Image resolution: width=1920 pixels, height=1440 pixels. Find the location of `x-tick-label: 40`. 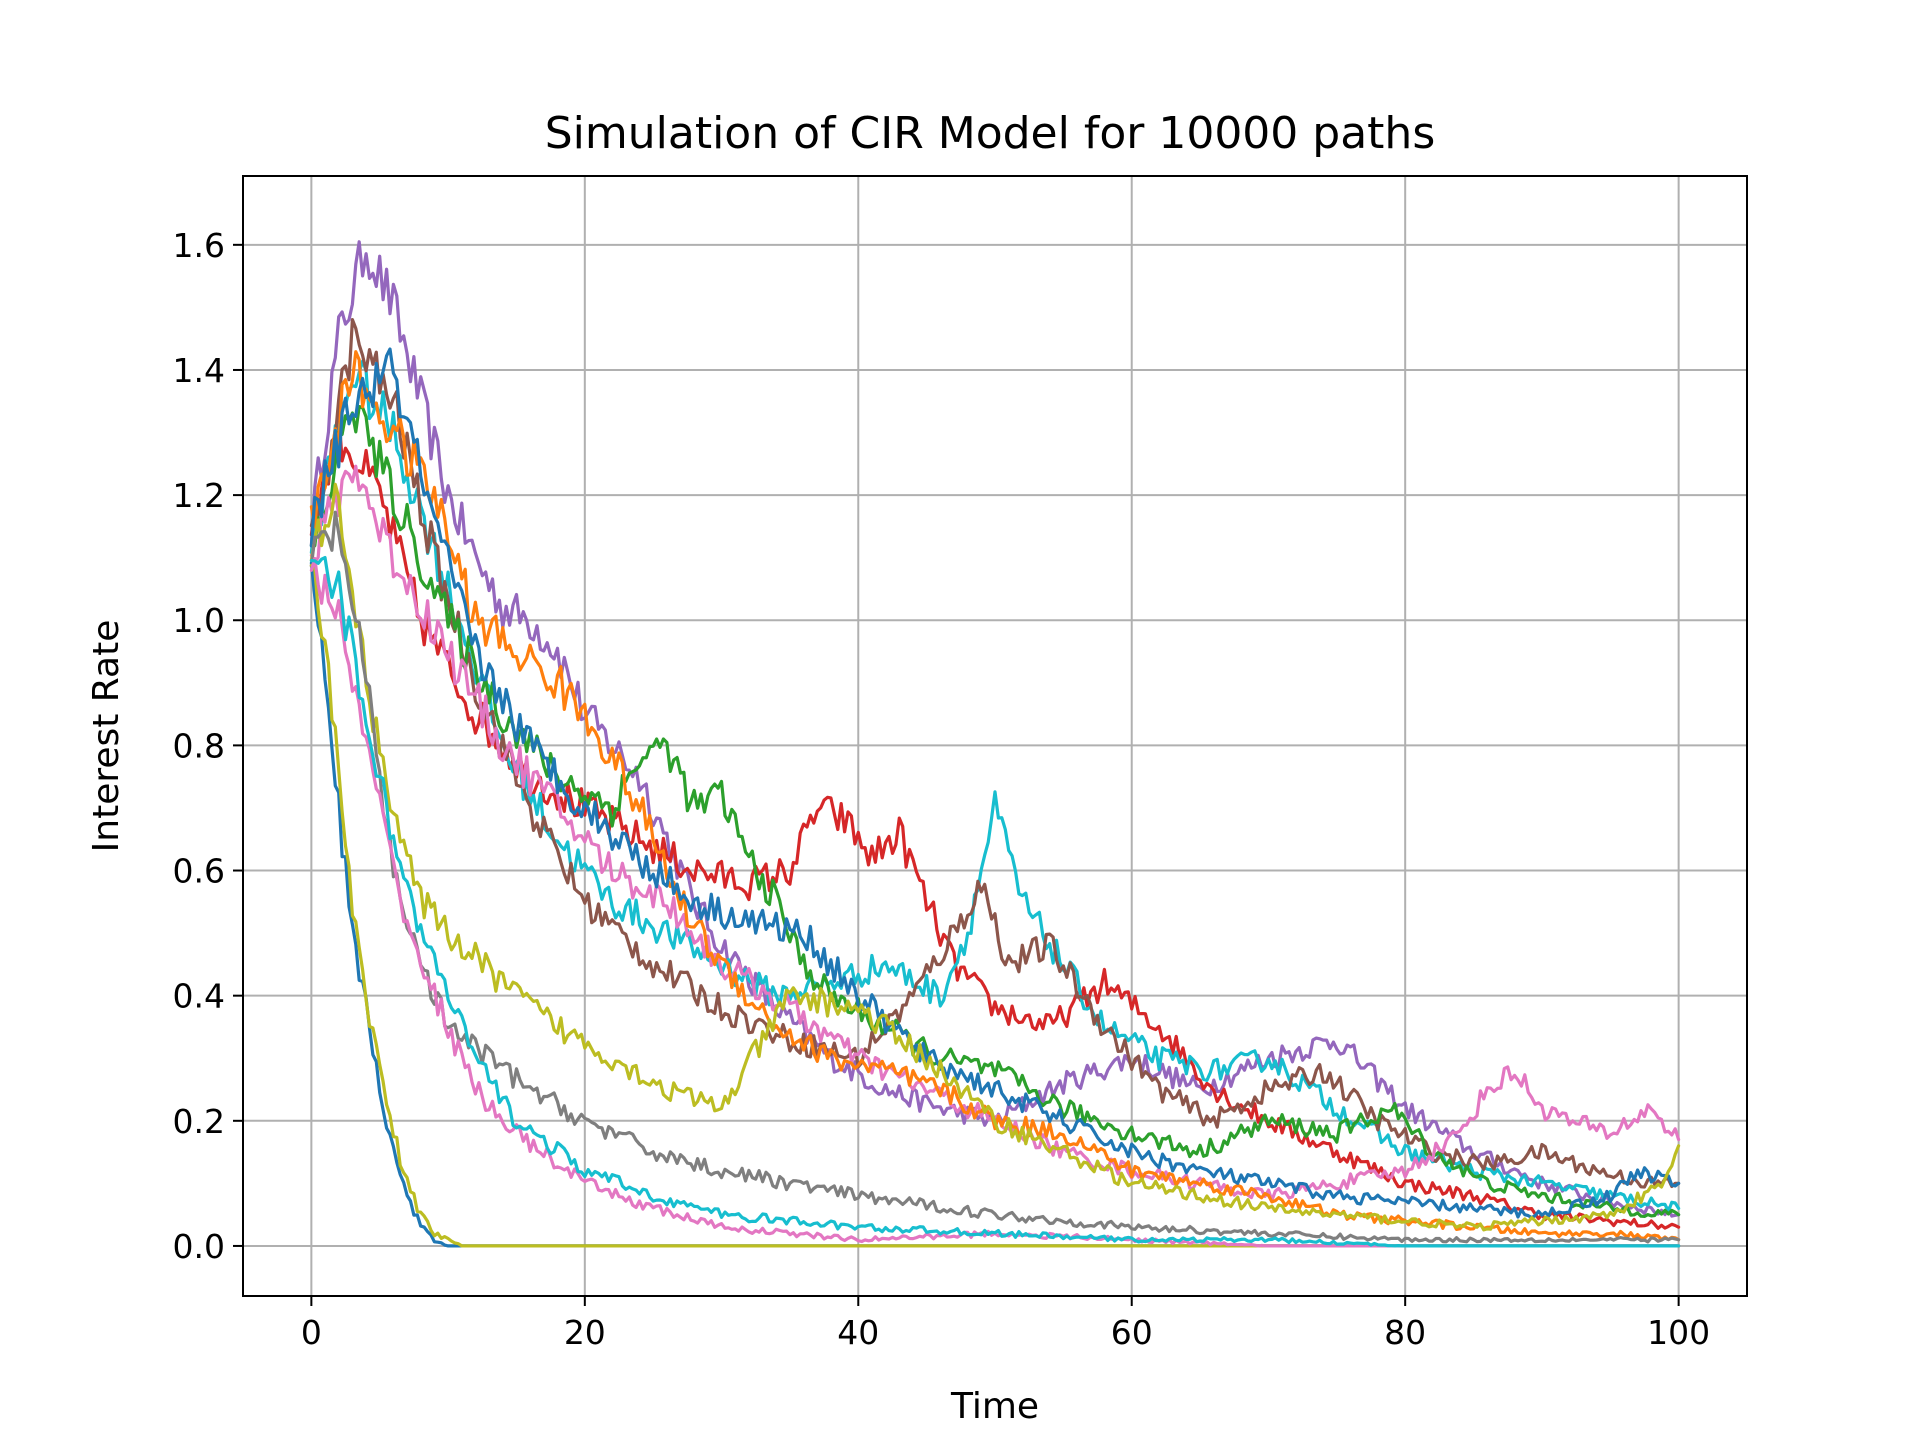

x-tick-label: 40 is located at coordinates (858, 1332).